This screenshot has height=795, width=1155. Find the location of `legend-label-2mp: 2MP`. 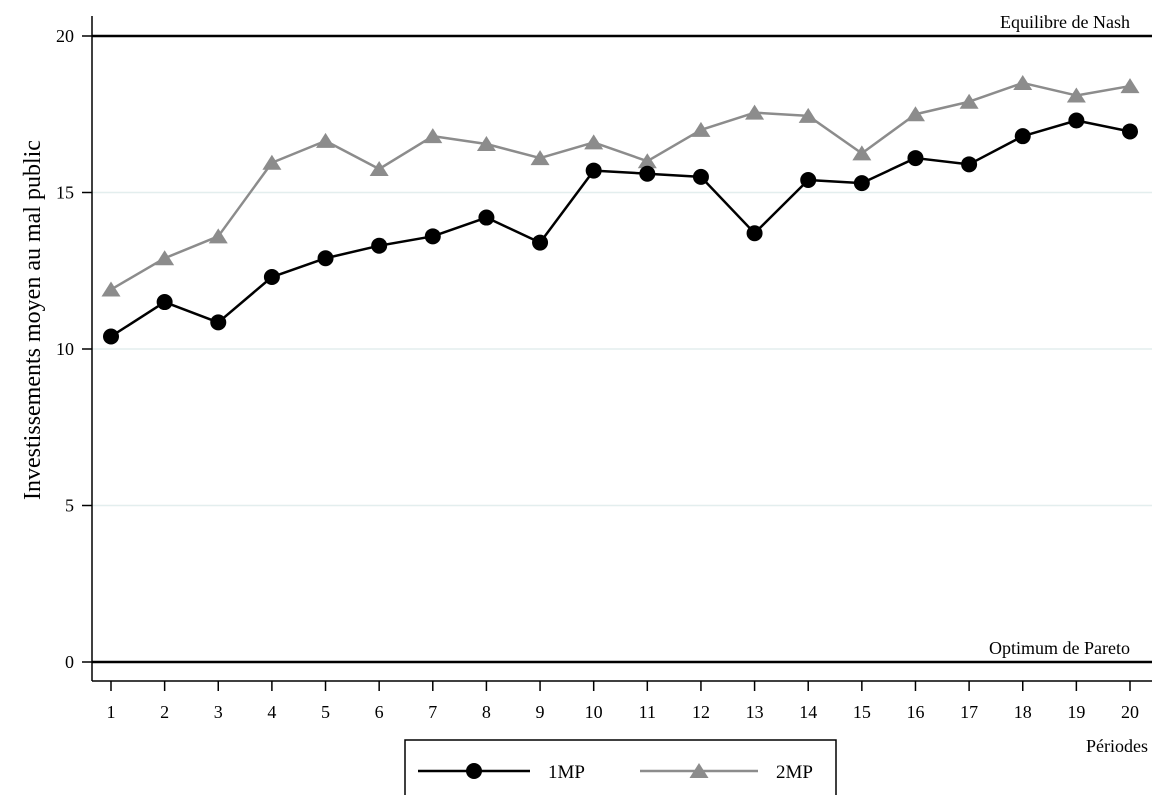

legend-label-2mp: 2MP is located at coordinates (794, 772).